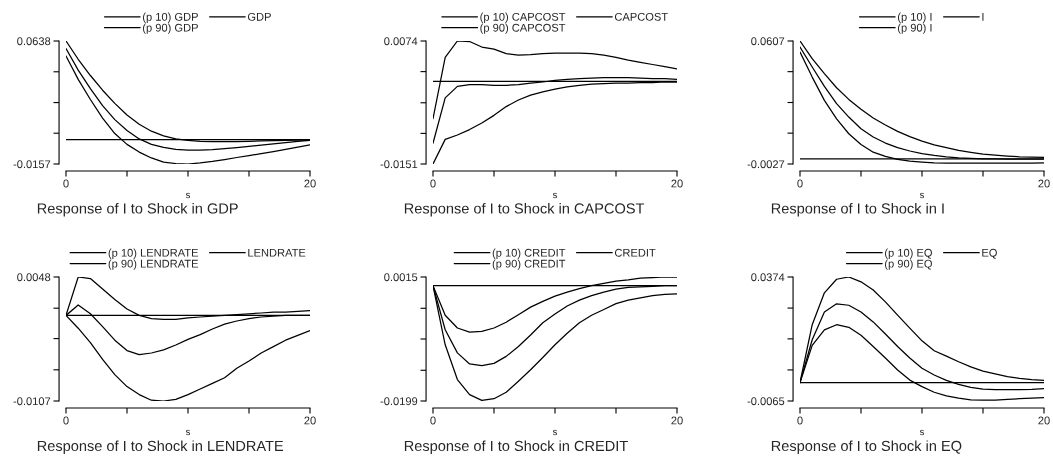 This screenshot has height=457, width=1053. Describe the element at coordinates (34, 41) in the screenshot. I see `y-tick-label: 0.0638` at that location.